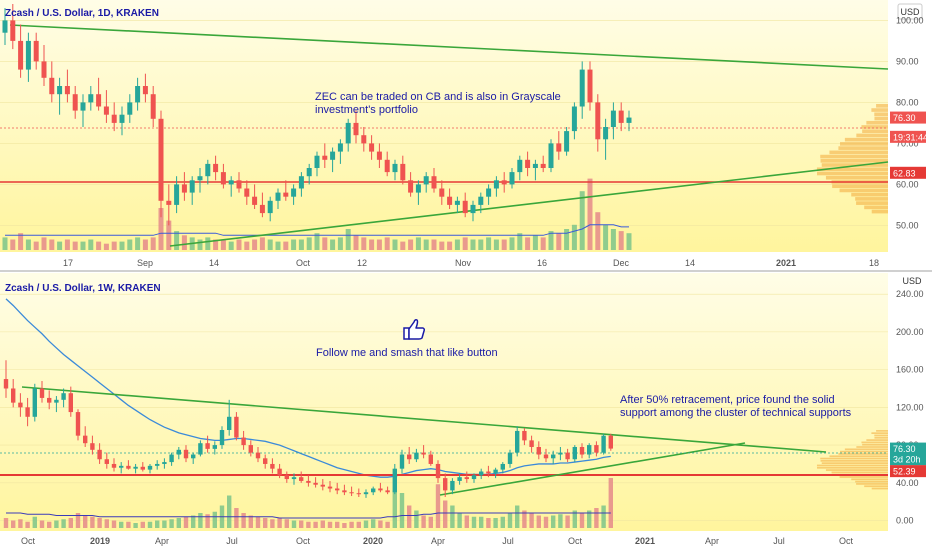 Image resolution: width=932 pixels, height=550 pixels. What do you see at coordinates (786, 263) in the screenshot?
I see `top-x-tick-label: 2021` at bounding box center [786, 263].